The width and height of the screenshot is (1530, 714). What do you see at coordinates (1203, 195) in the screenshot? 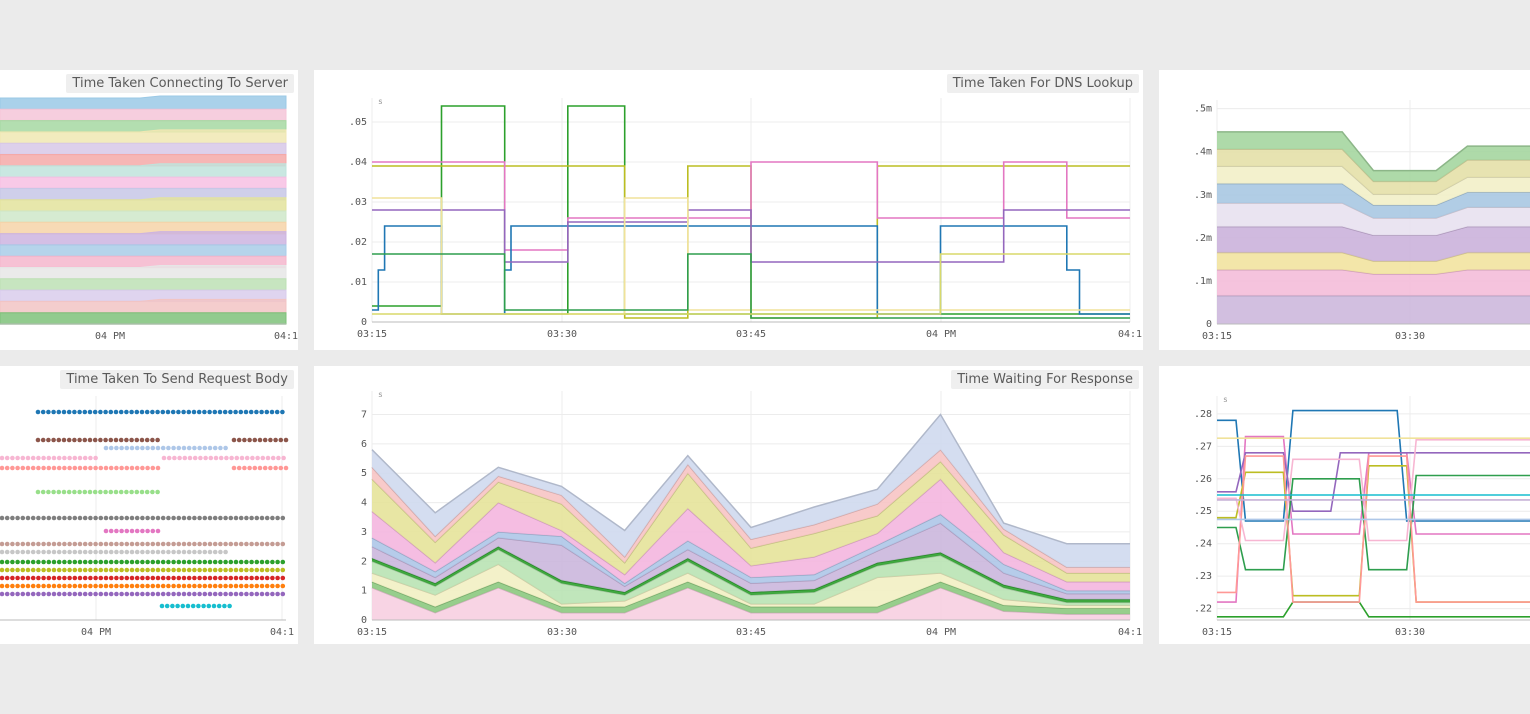
I see `y-tick-label: .3m` at bounding box center [1203, 195].